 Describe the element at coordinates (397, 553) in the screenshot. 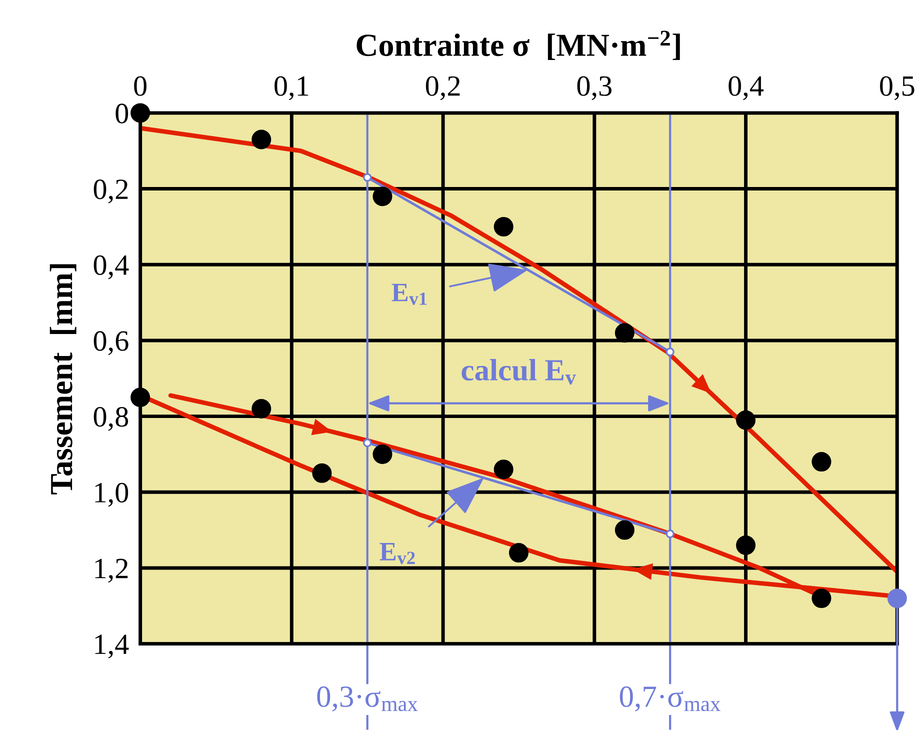

I see `annotation: E$_{v2}$` at that location.